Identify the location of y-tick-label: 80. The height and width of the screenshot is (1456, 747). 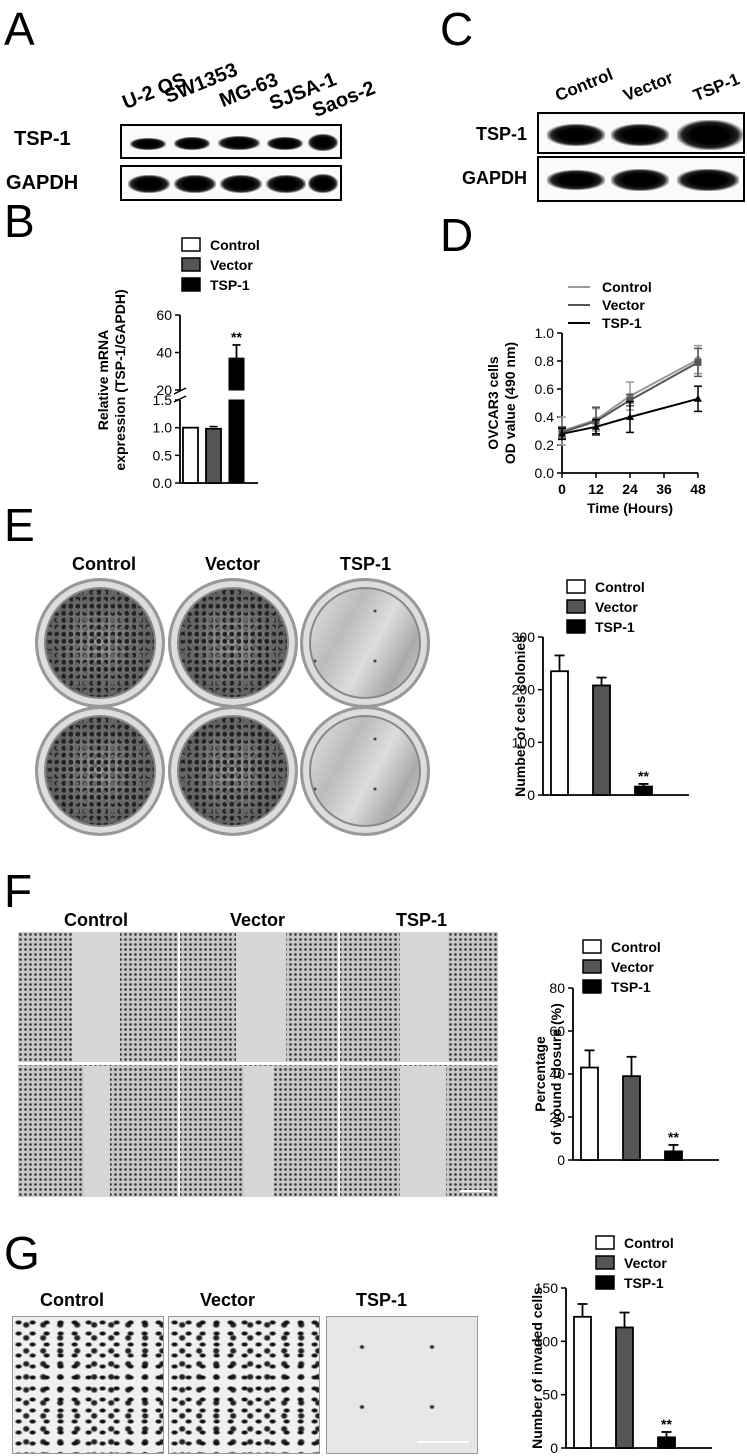
(557, 988).